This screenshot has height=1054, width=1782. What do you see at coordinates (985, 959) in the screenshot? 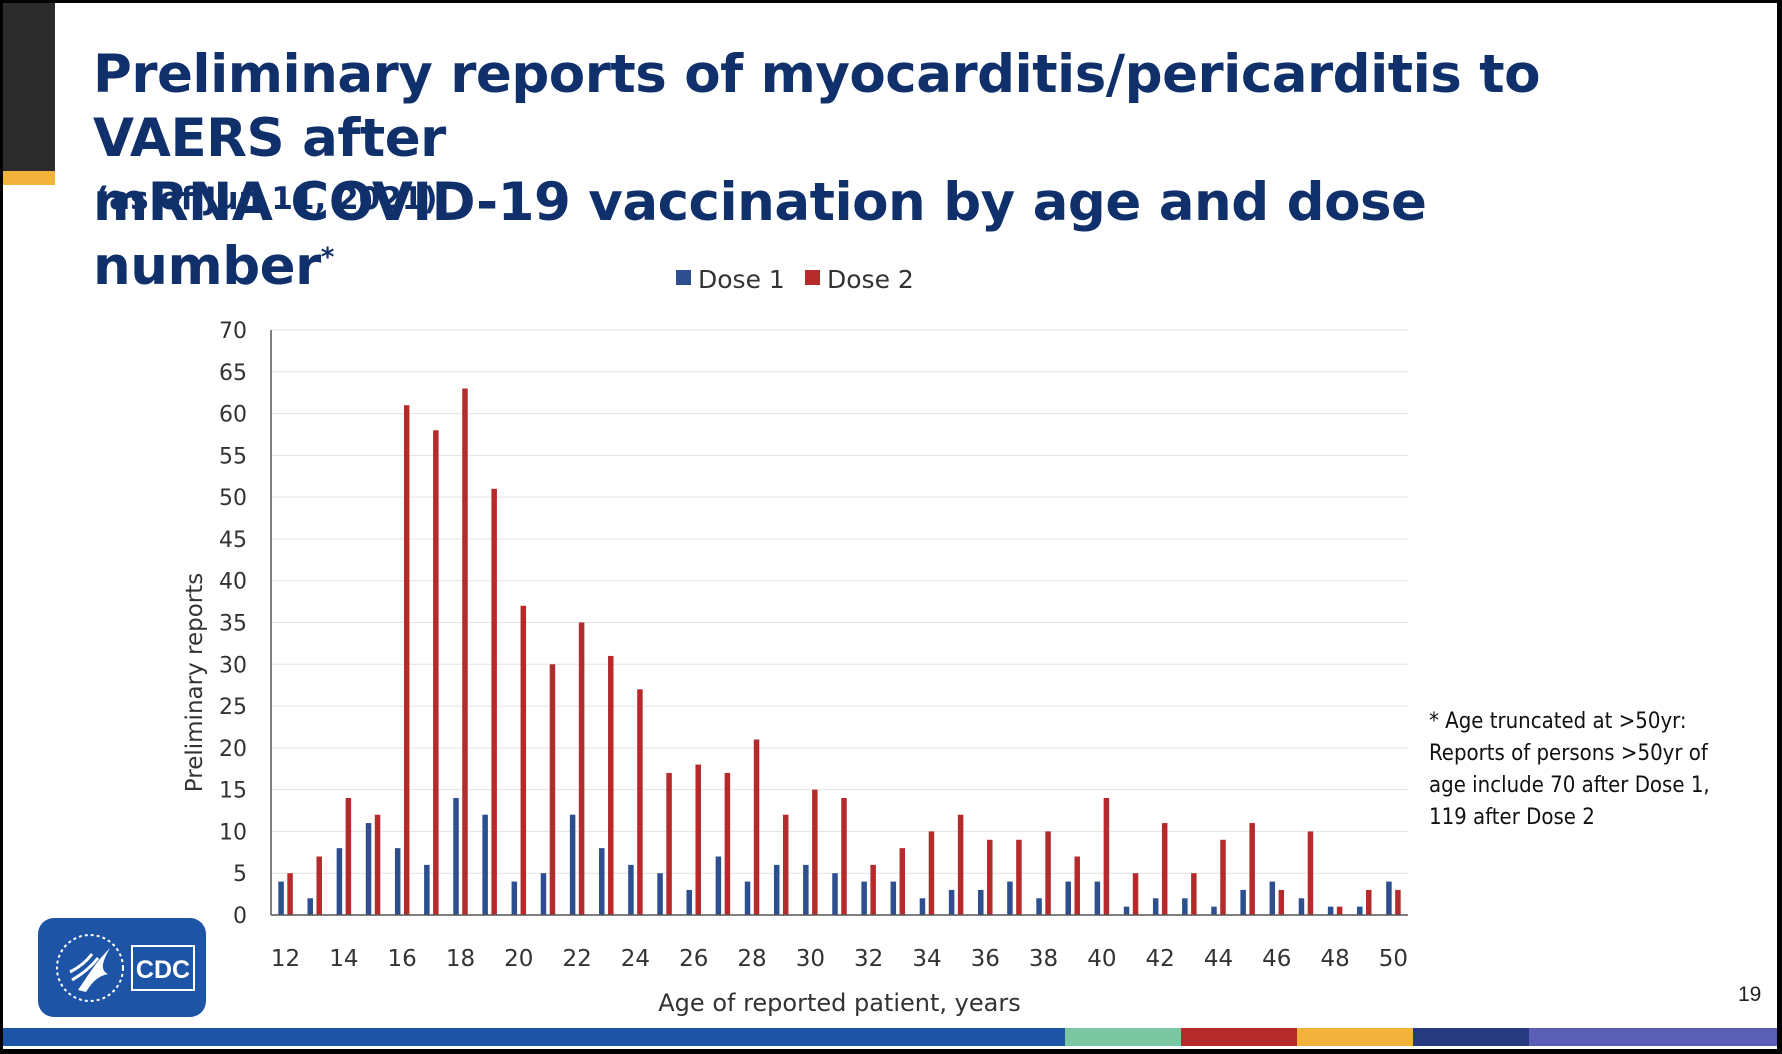
I see `x-tick-label: 36` at bounding box center [985, 959].